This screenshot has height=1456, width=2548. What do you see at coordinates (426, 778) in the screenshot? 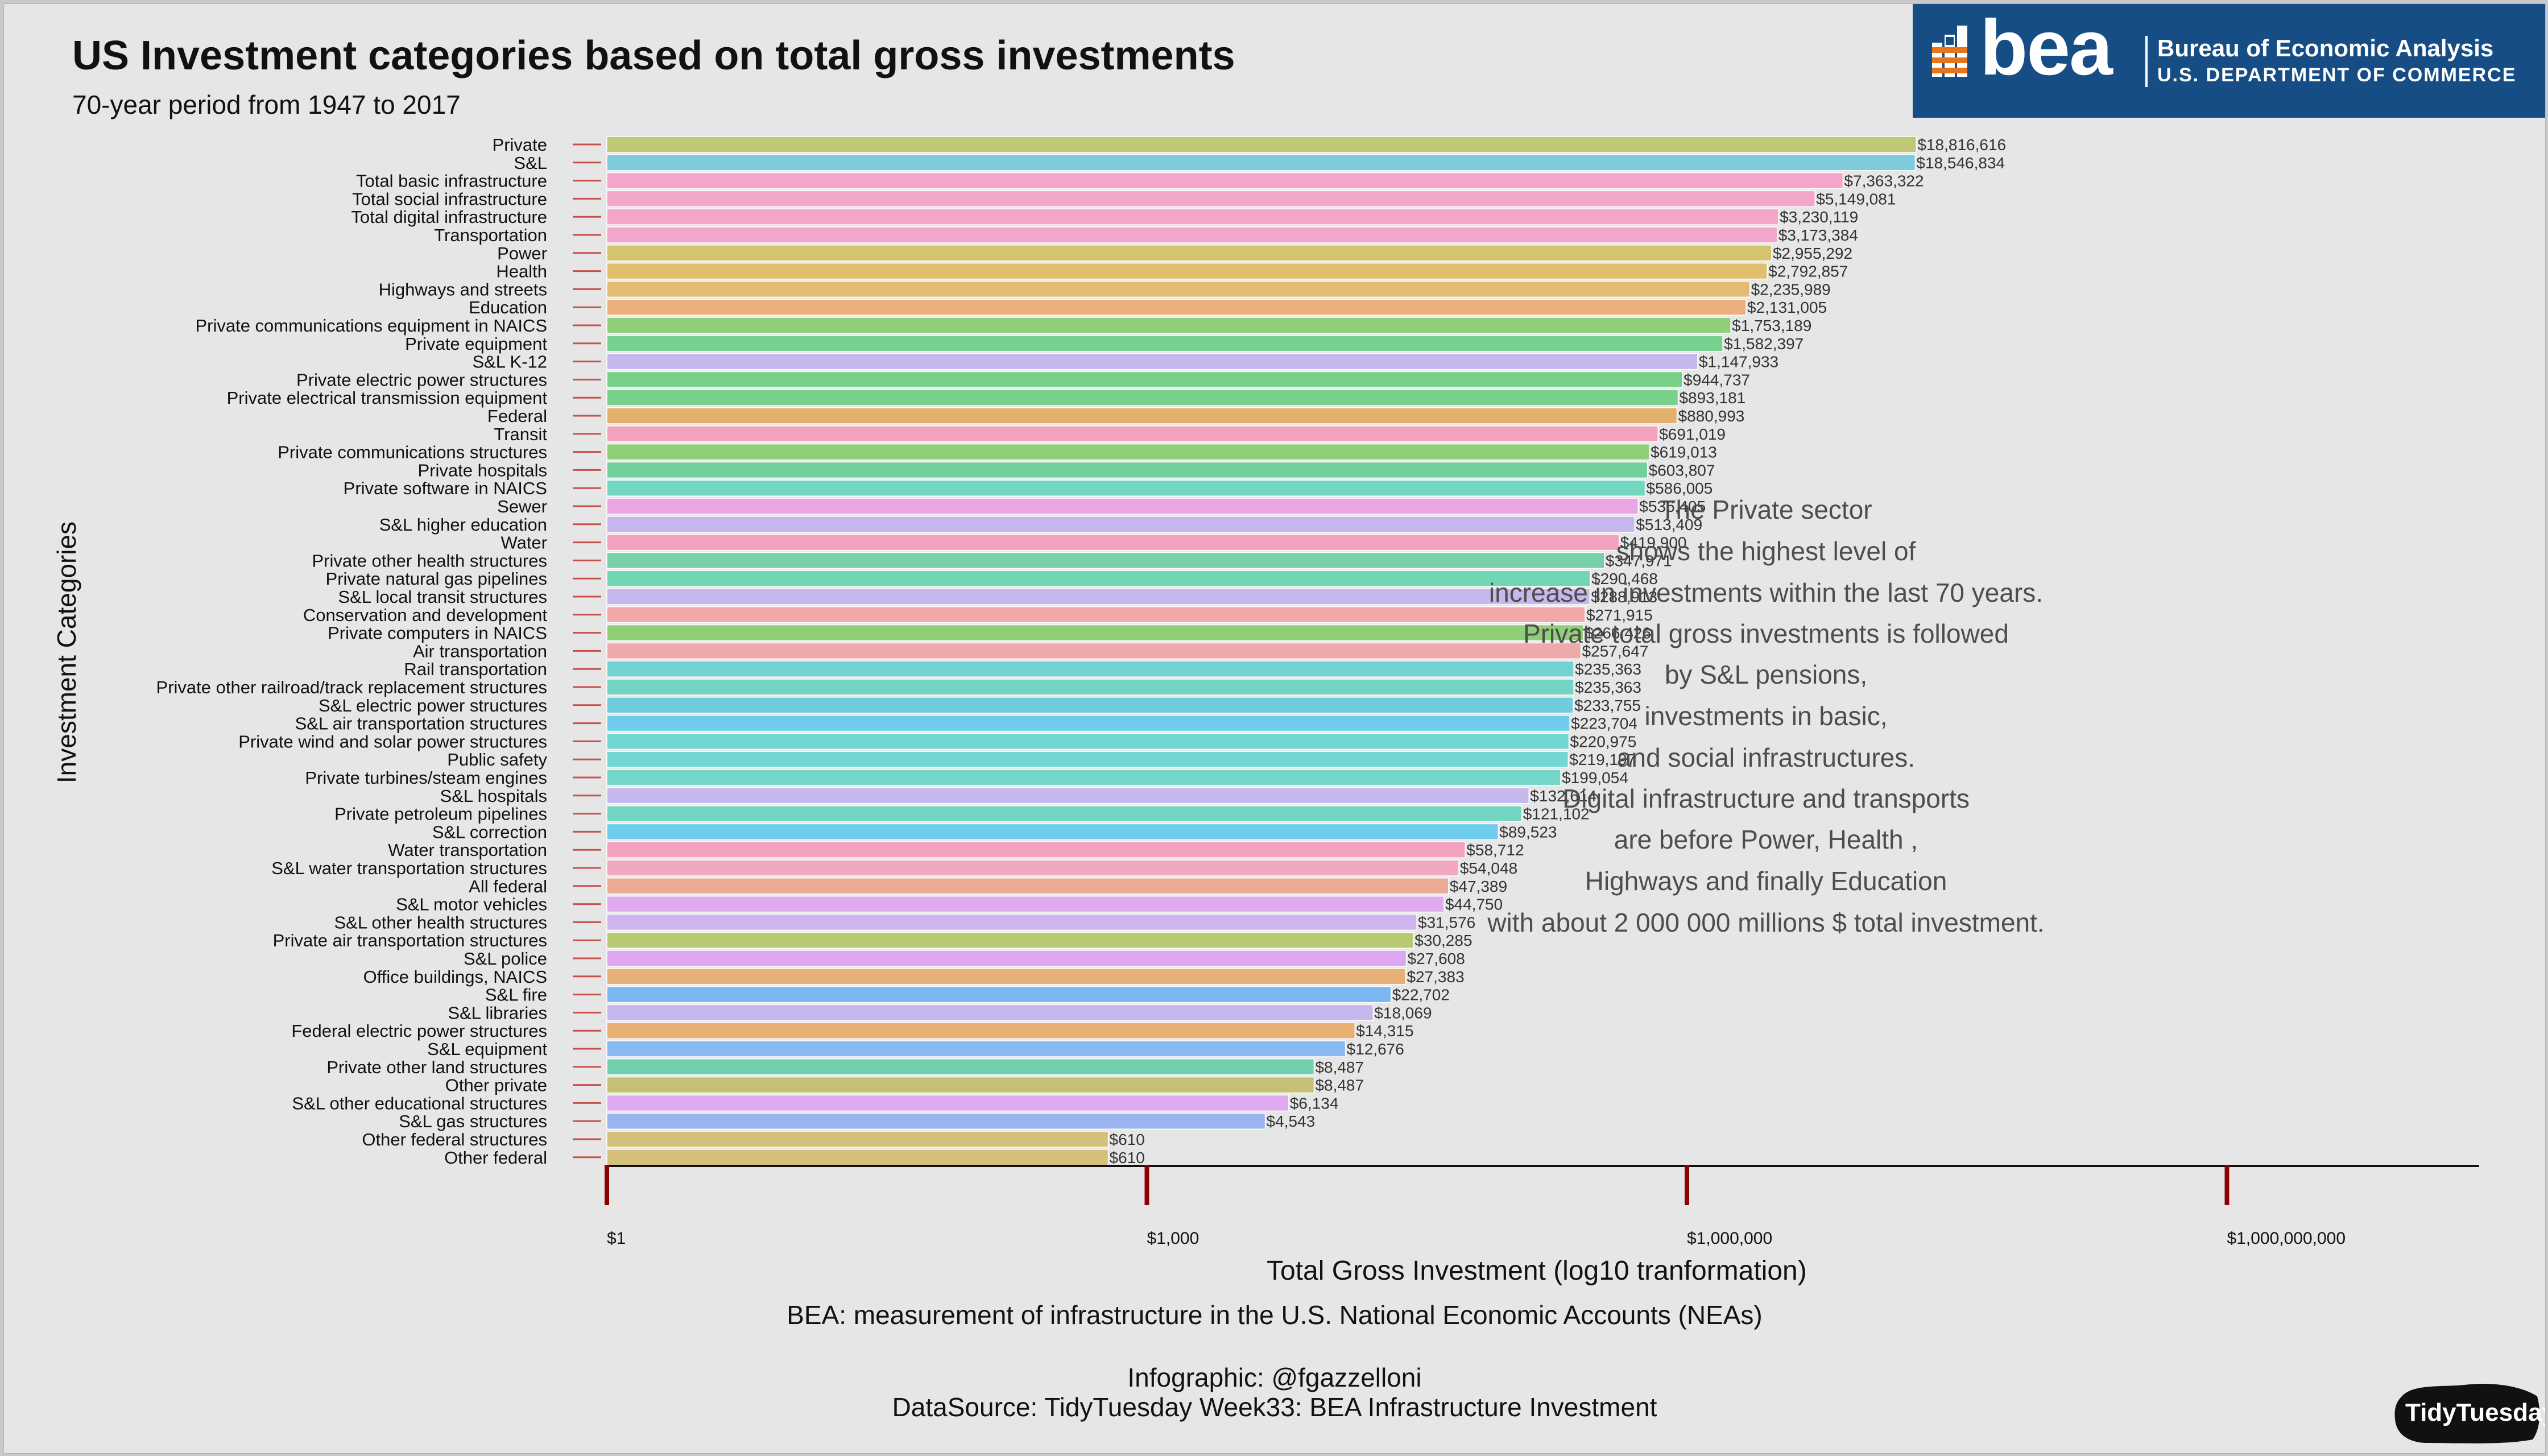
I see `y-tick-label: Private turbines/steam engines` at bounding box center [426, 778].